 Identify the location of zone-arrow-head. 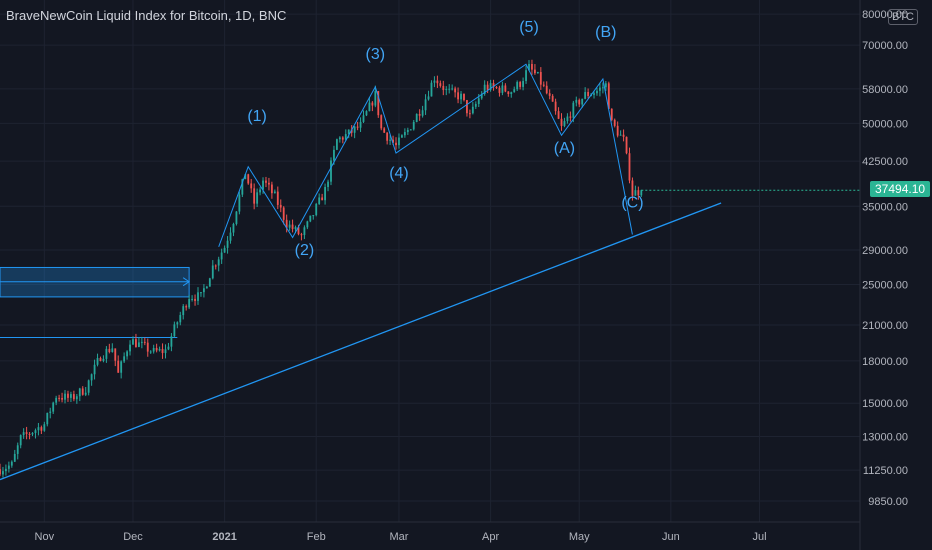
(186, 282).